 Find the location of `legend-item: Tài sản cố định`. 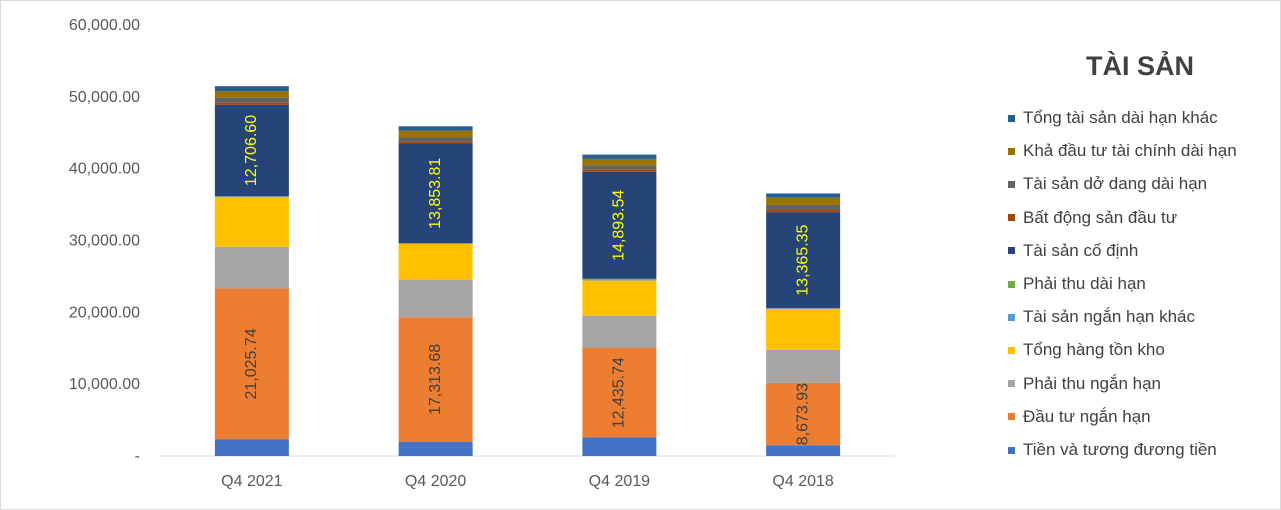

legend-item: Tài sản cố định is located at coordinates (1073, 251).